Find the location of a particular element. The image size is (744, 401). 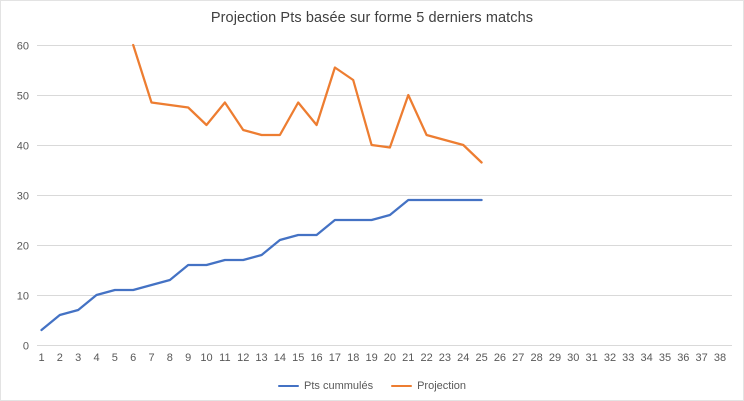

x-axis-tick-label: 36 is located at coordinates (683, 358).